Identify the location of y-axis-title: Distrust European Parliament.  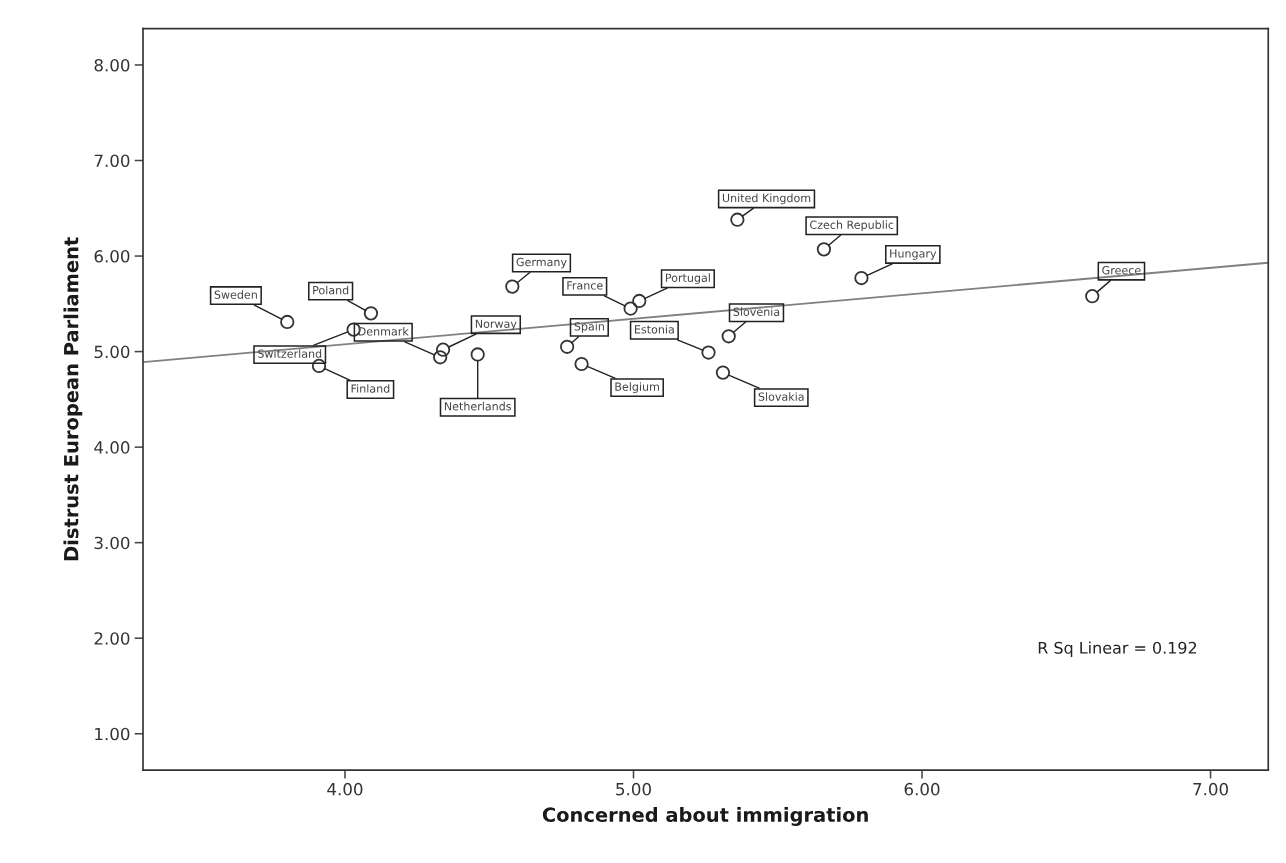
(73, 399).